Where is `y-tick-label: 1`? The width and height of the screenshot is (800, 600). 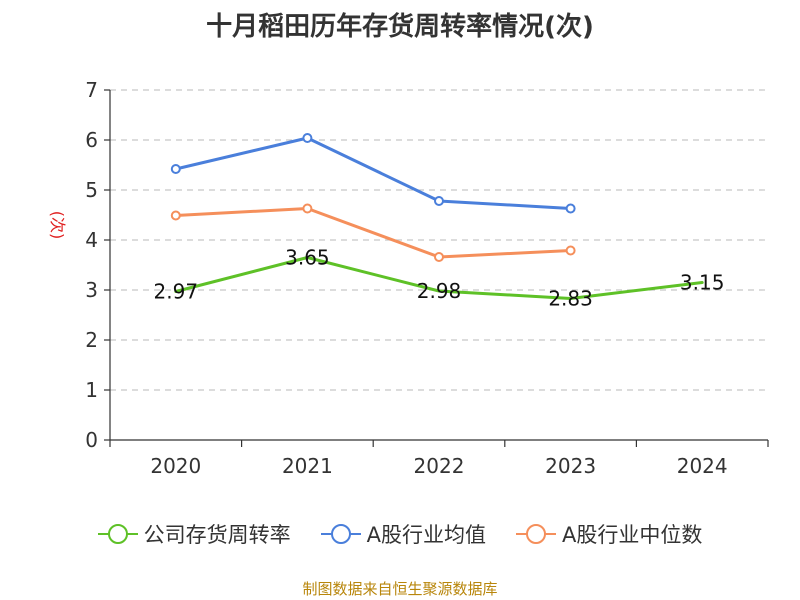 y-tick-label: 1 is located at coordinates (91, 390).